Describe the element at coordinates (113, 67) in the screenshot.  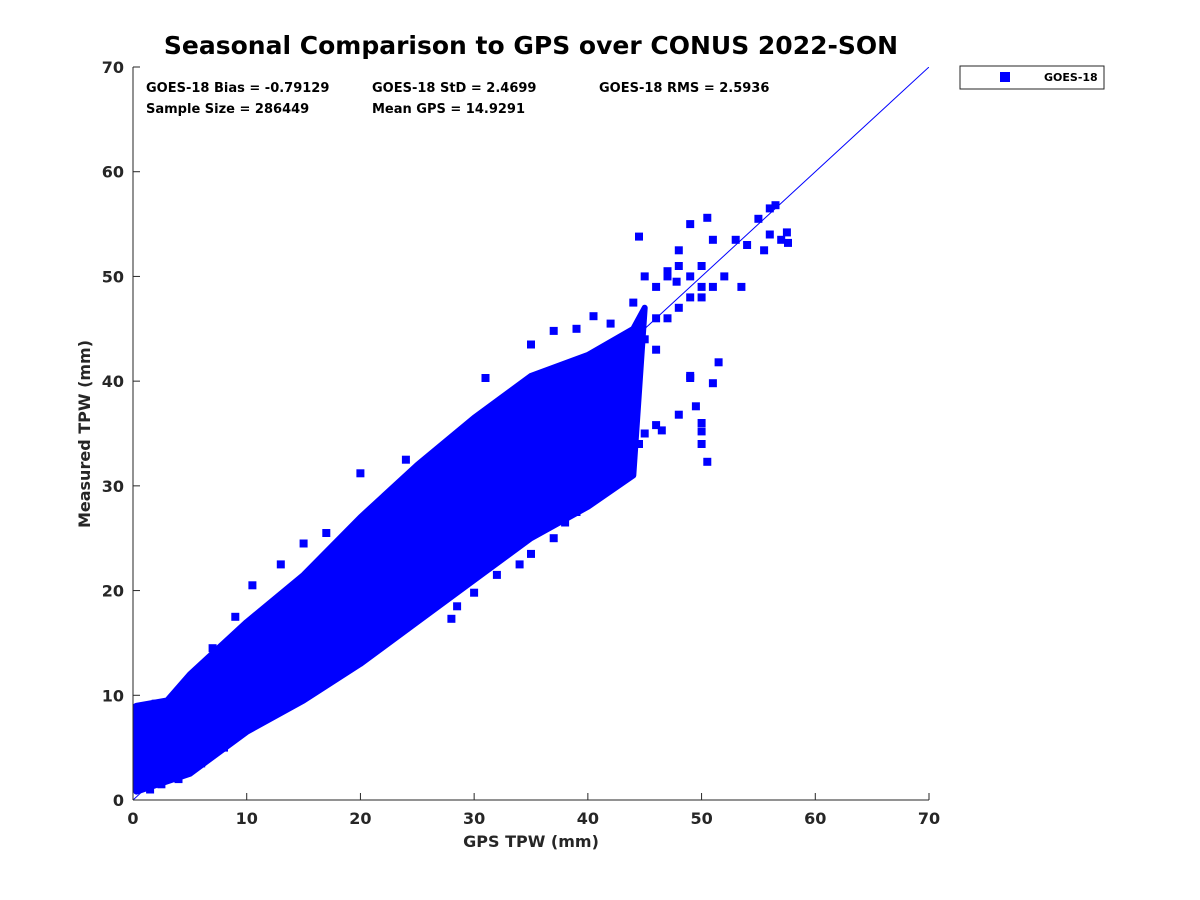
I see `y-tick-label: 70` at that location.